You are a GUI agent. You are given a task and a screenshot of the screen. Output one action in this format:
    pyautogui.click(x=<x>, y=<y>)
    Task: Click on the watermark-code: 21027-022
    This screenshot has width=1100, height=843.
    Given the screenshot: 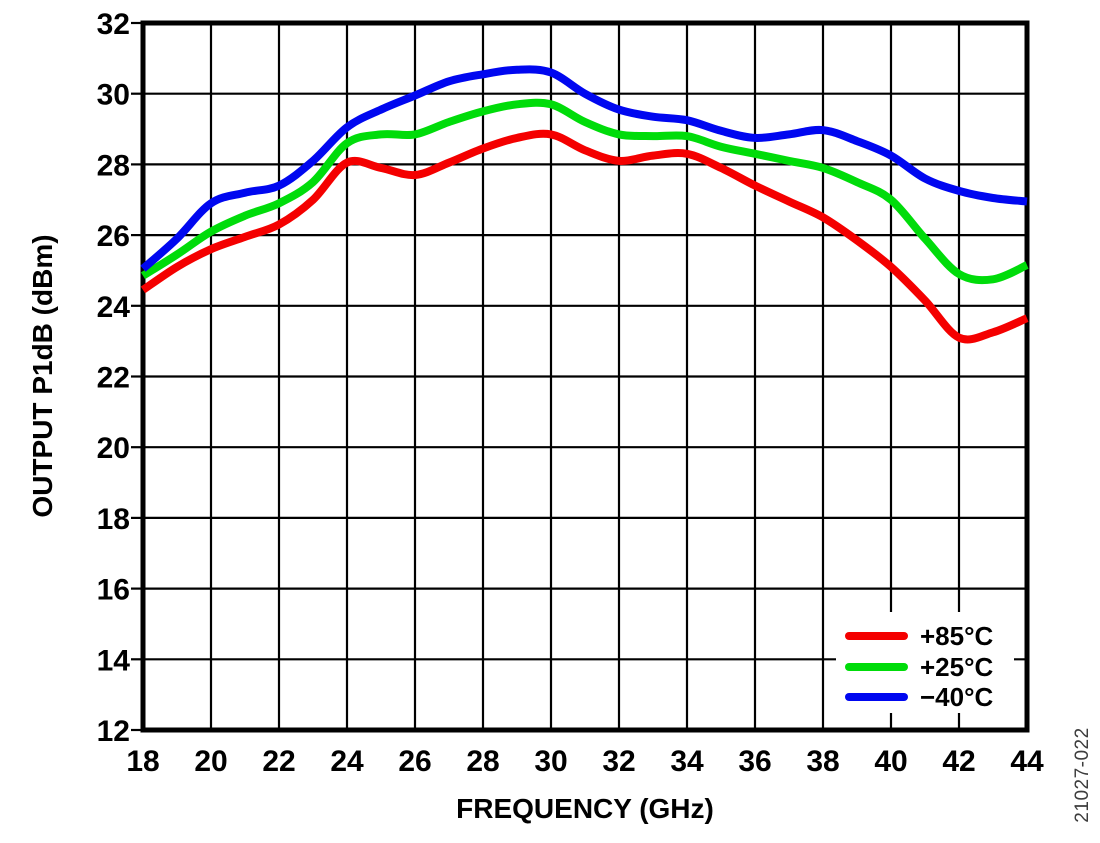 What is the action you would take?
    pyautogui.click(x=1082, y=775)
    